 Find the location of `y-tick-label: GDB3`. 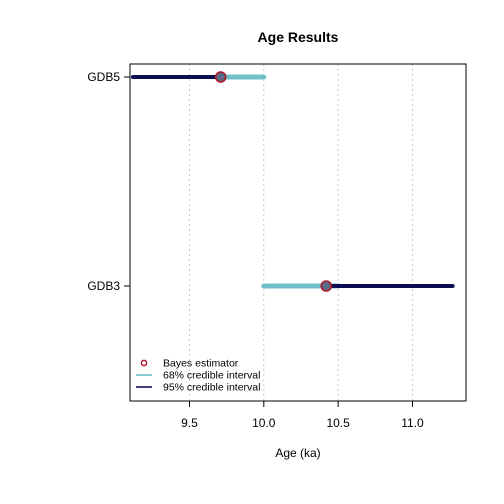

y-tick-label: GDB3 is located at coordinates (103, 286).